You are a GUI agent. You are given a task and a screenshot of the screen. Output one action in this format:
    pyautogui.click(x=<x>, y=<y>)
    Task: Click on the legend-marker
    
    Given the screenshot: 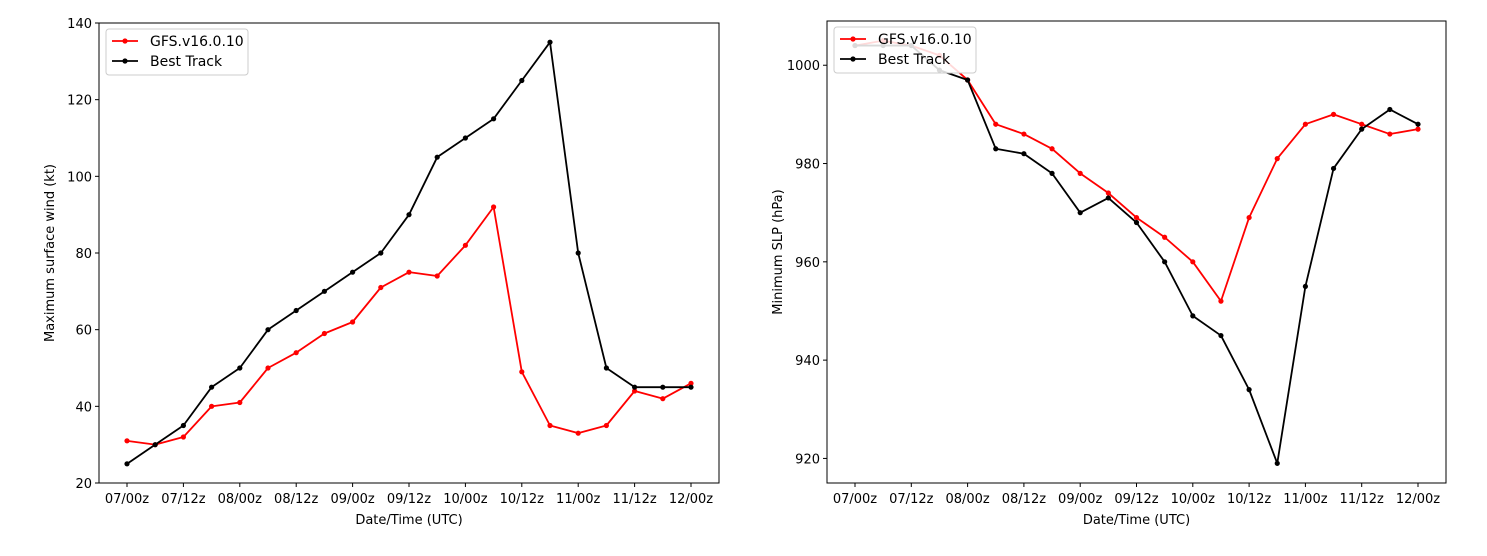 What is the action you would take?
    pyautogui.click(x=125, y=61)
    